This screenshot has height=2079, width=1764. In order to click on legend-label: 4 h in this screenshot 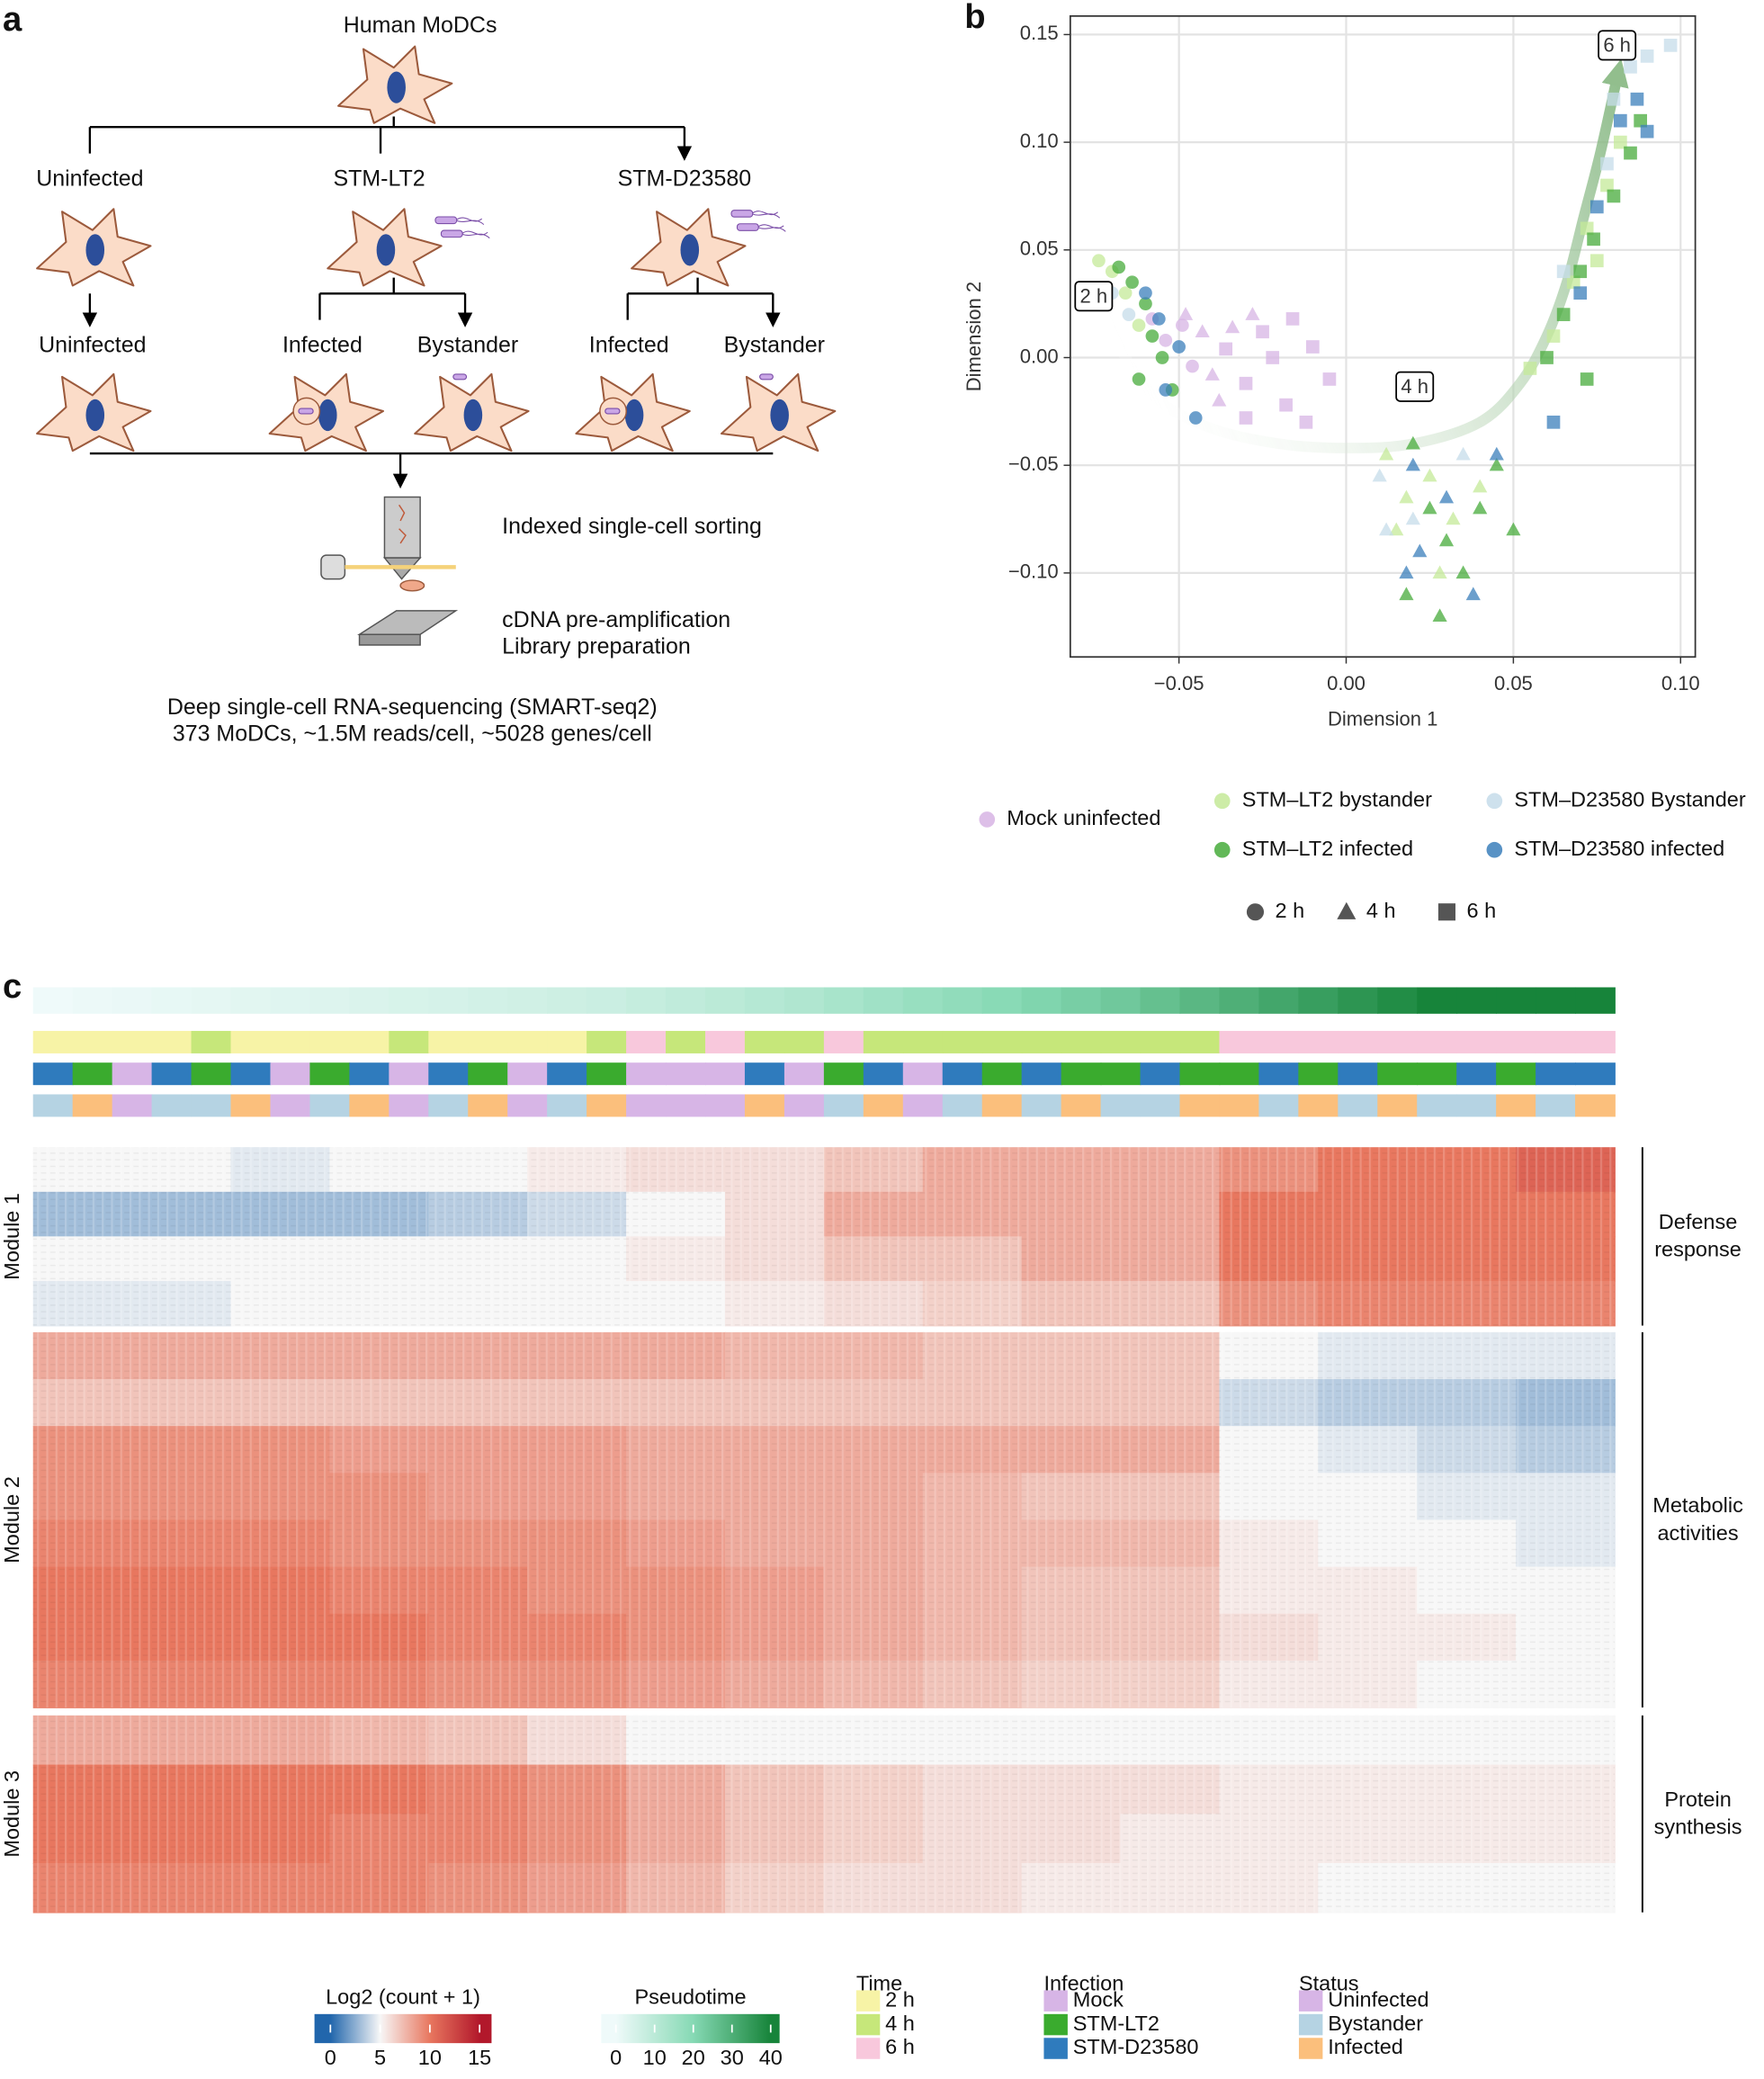, I will do `click(900, 2023)`.